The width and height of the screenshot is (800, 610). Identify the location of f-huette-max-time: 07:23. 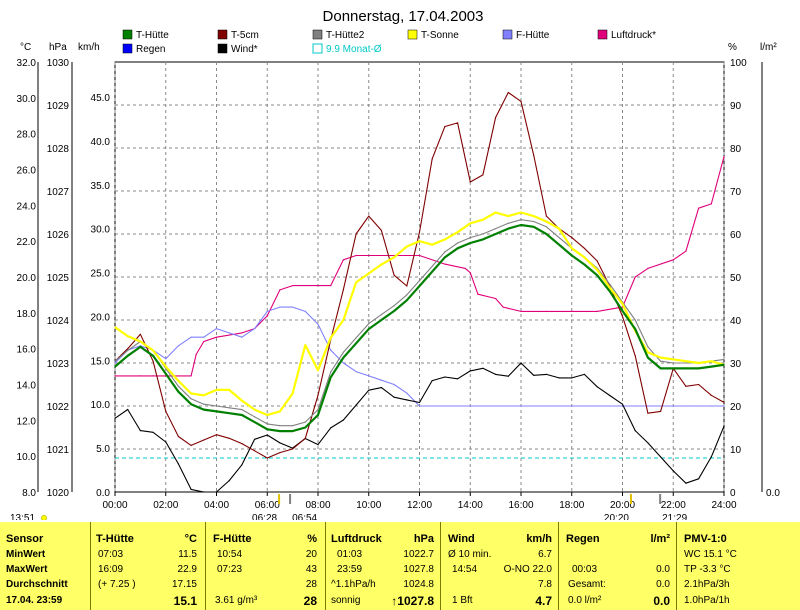
(230, 569).